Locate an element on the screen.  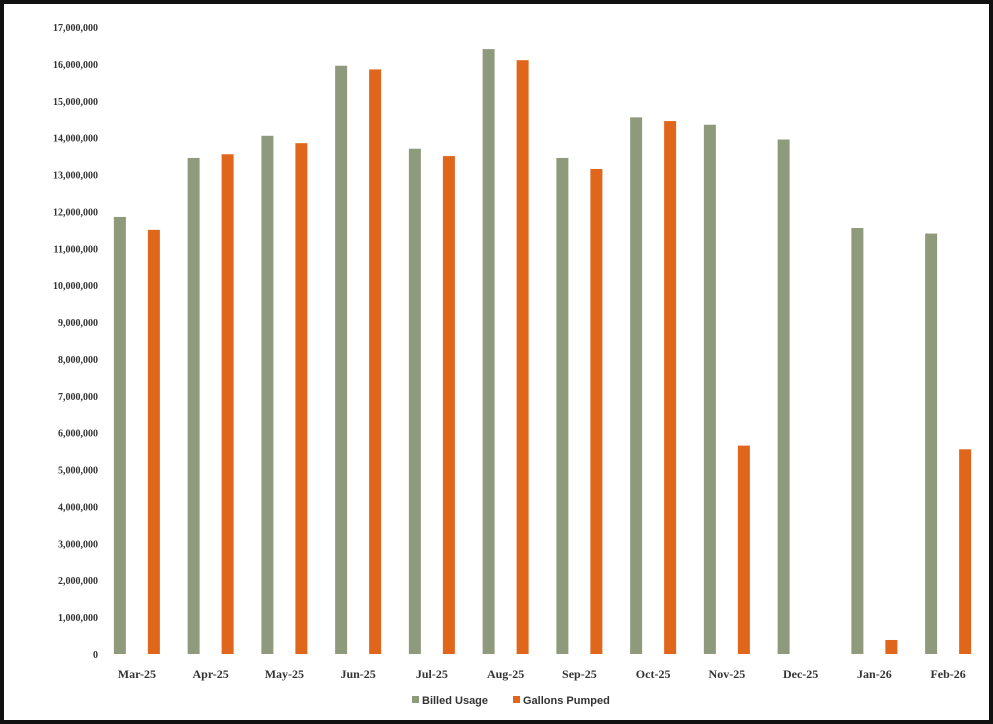
legend-label: Gallons Pumped is located at coordinates (566, 701).